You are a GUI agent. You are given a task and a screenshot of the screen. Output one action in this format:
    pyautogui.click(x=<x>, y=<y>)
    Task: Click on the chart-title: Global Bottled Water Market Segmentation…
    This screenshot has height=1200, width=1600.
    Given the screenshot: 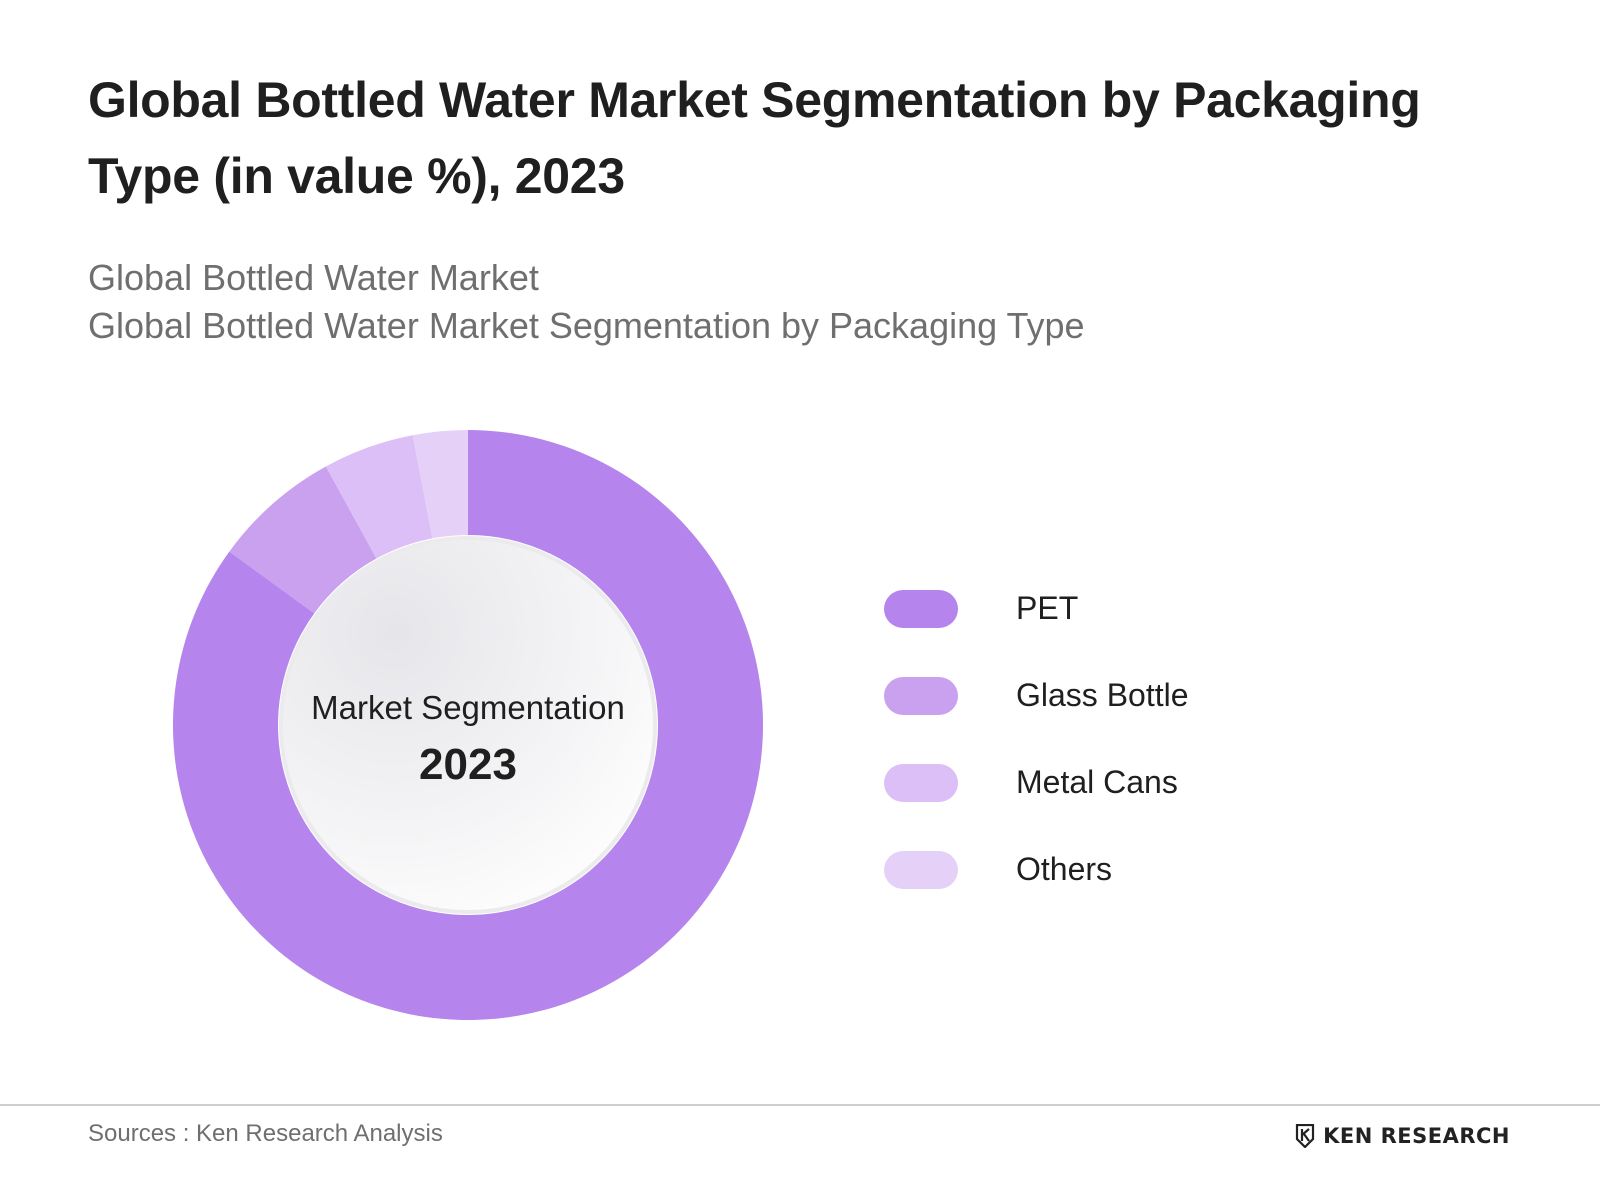 What is the action you would take?
    pyautogui.click(x=754, y=138)
    